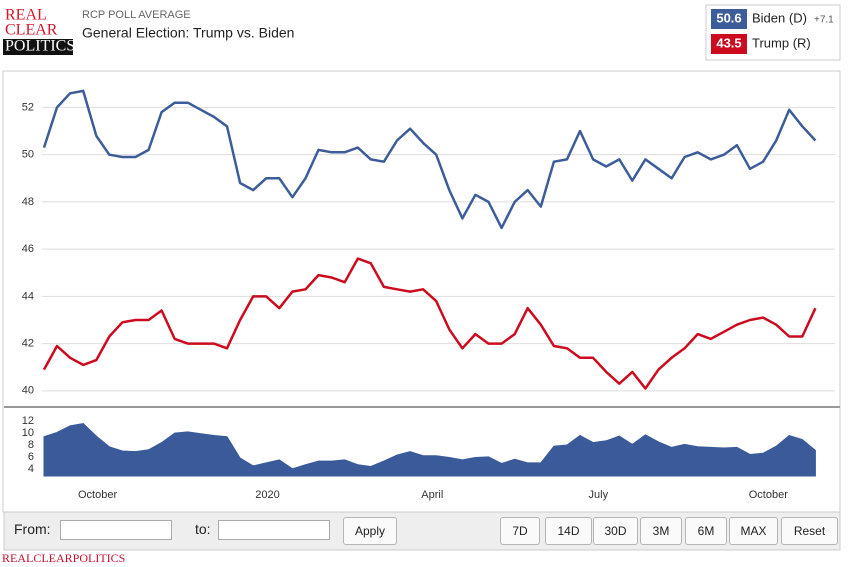 This screenshot has height=567, width=848. I want to click on x-tick-label: July, so click(599, 495).